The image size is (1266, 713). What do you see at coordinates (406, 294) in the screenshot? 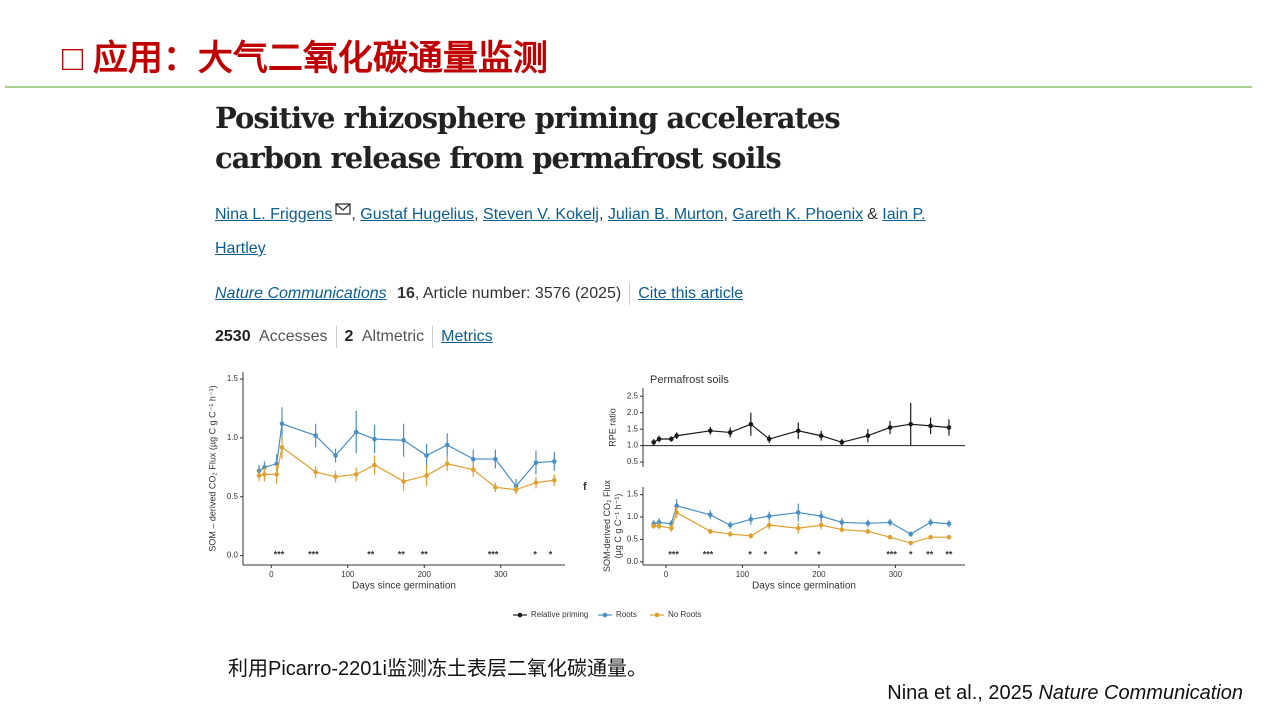
I see `volume: 16` at bounding box center [406, 294].